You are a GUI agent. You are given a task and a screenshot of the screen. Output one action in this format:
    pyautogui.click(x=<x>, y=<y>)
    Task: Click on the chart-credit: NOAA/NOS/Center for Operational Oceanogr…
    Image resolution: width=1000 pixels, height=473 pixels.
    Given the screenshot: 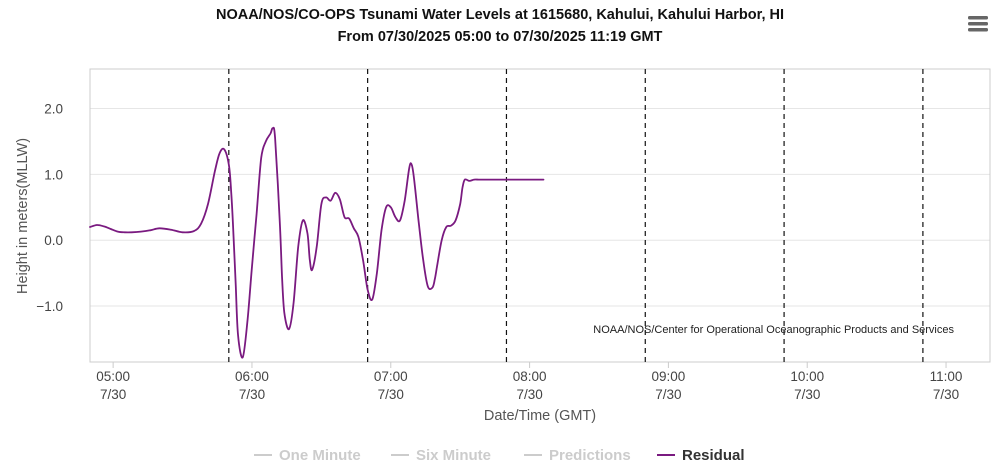 What is the action you would take?
    pyautogui.click(x=773, y=330)
    